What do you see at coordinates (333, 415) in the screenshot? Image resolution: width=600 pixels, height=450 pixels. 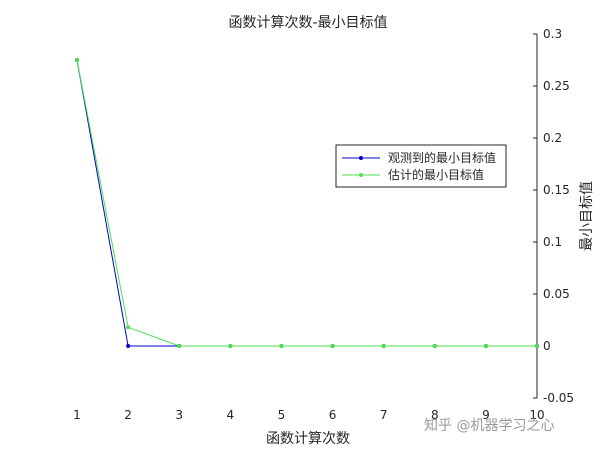 I see `x-tick-label: 6` at bounding box center [333, 415].